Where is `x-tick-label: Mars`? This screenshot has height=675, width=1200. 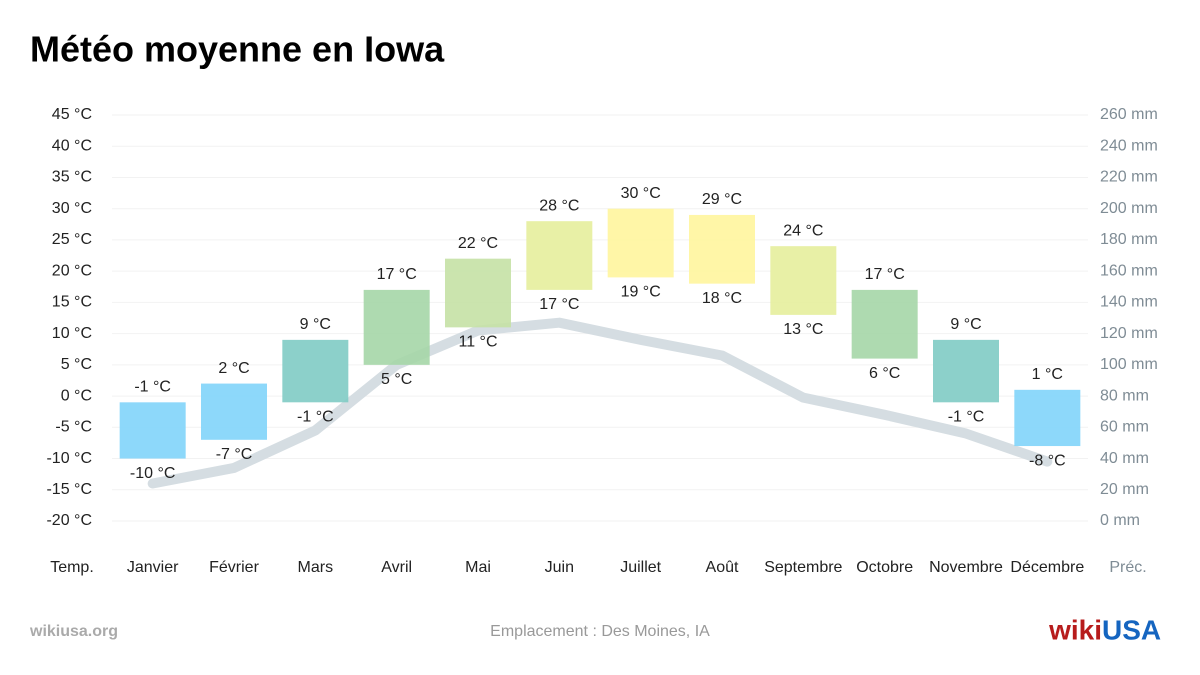
x-tick-label: Mars is located at coordinates (316, 567).